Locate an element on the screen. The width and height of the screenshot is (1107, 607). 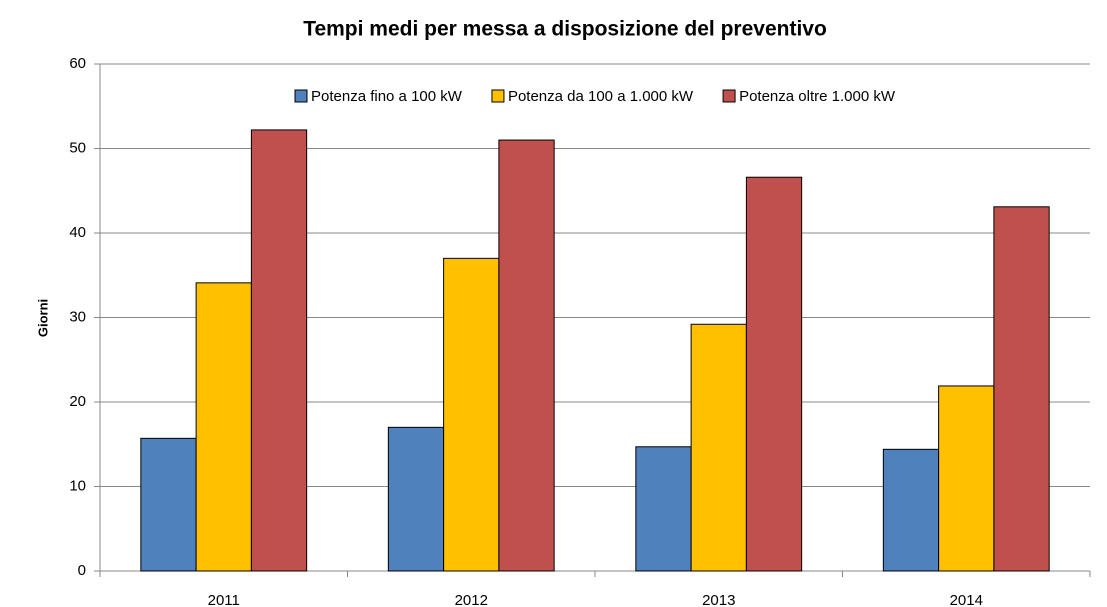
legend-label: Potenza oltre 1.000 kW is located at coordinates (817, 96).